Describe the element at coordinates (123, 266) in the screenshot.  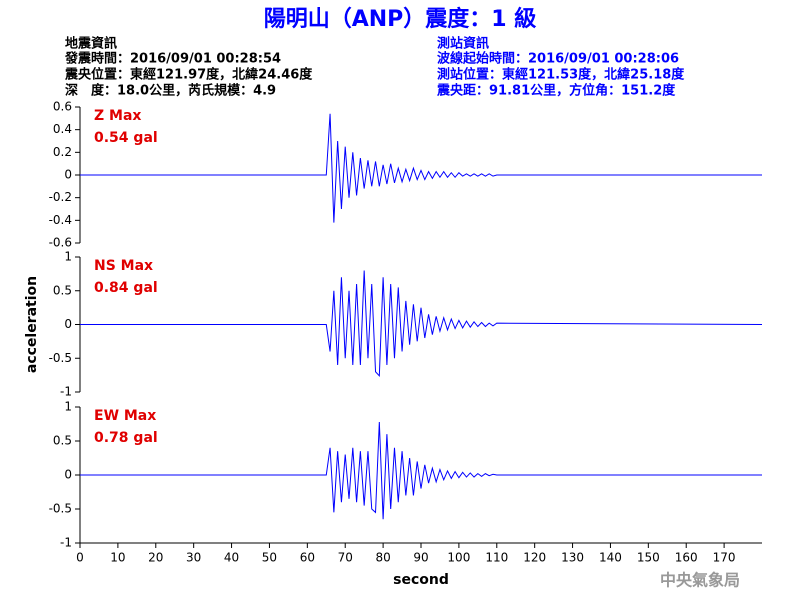
I see `panel-label: NS Max` at that location.